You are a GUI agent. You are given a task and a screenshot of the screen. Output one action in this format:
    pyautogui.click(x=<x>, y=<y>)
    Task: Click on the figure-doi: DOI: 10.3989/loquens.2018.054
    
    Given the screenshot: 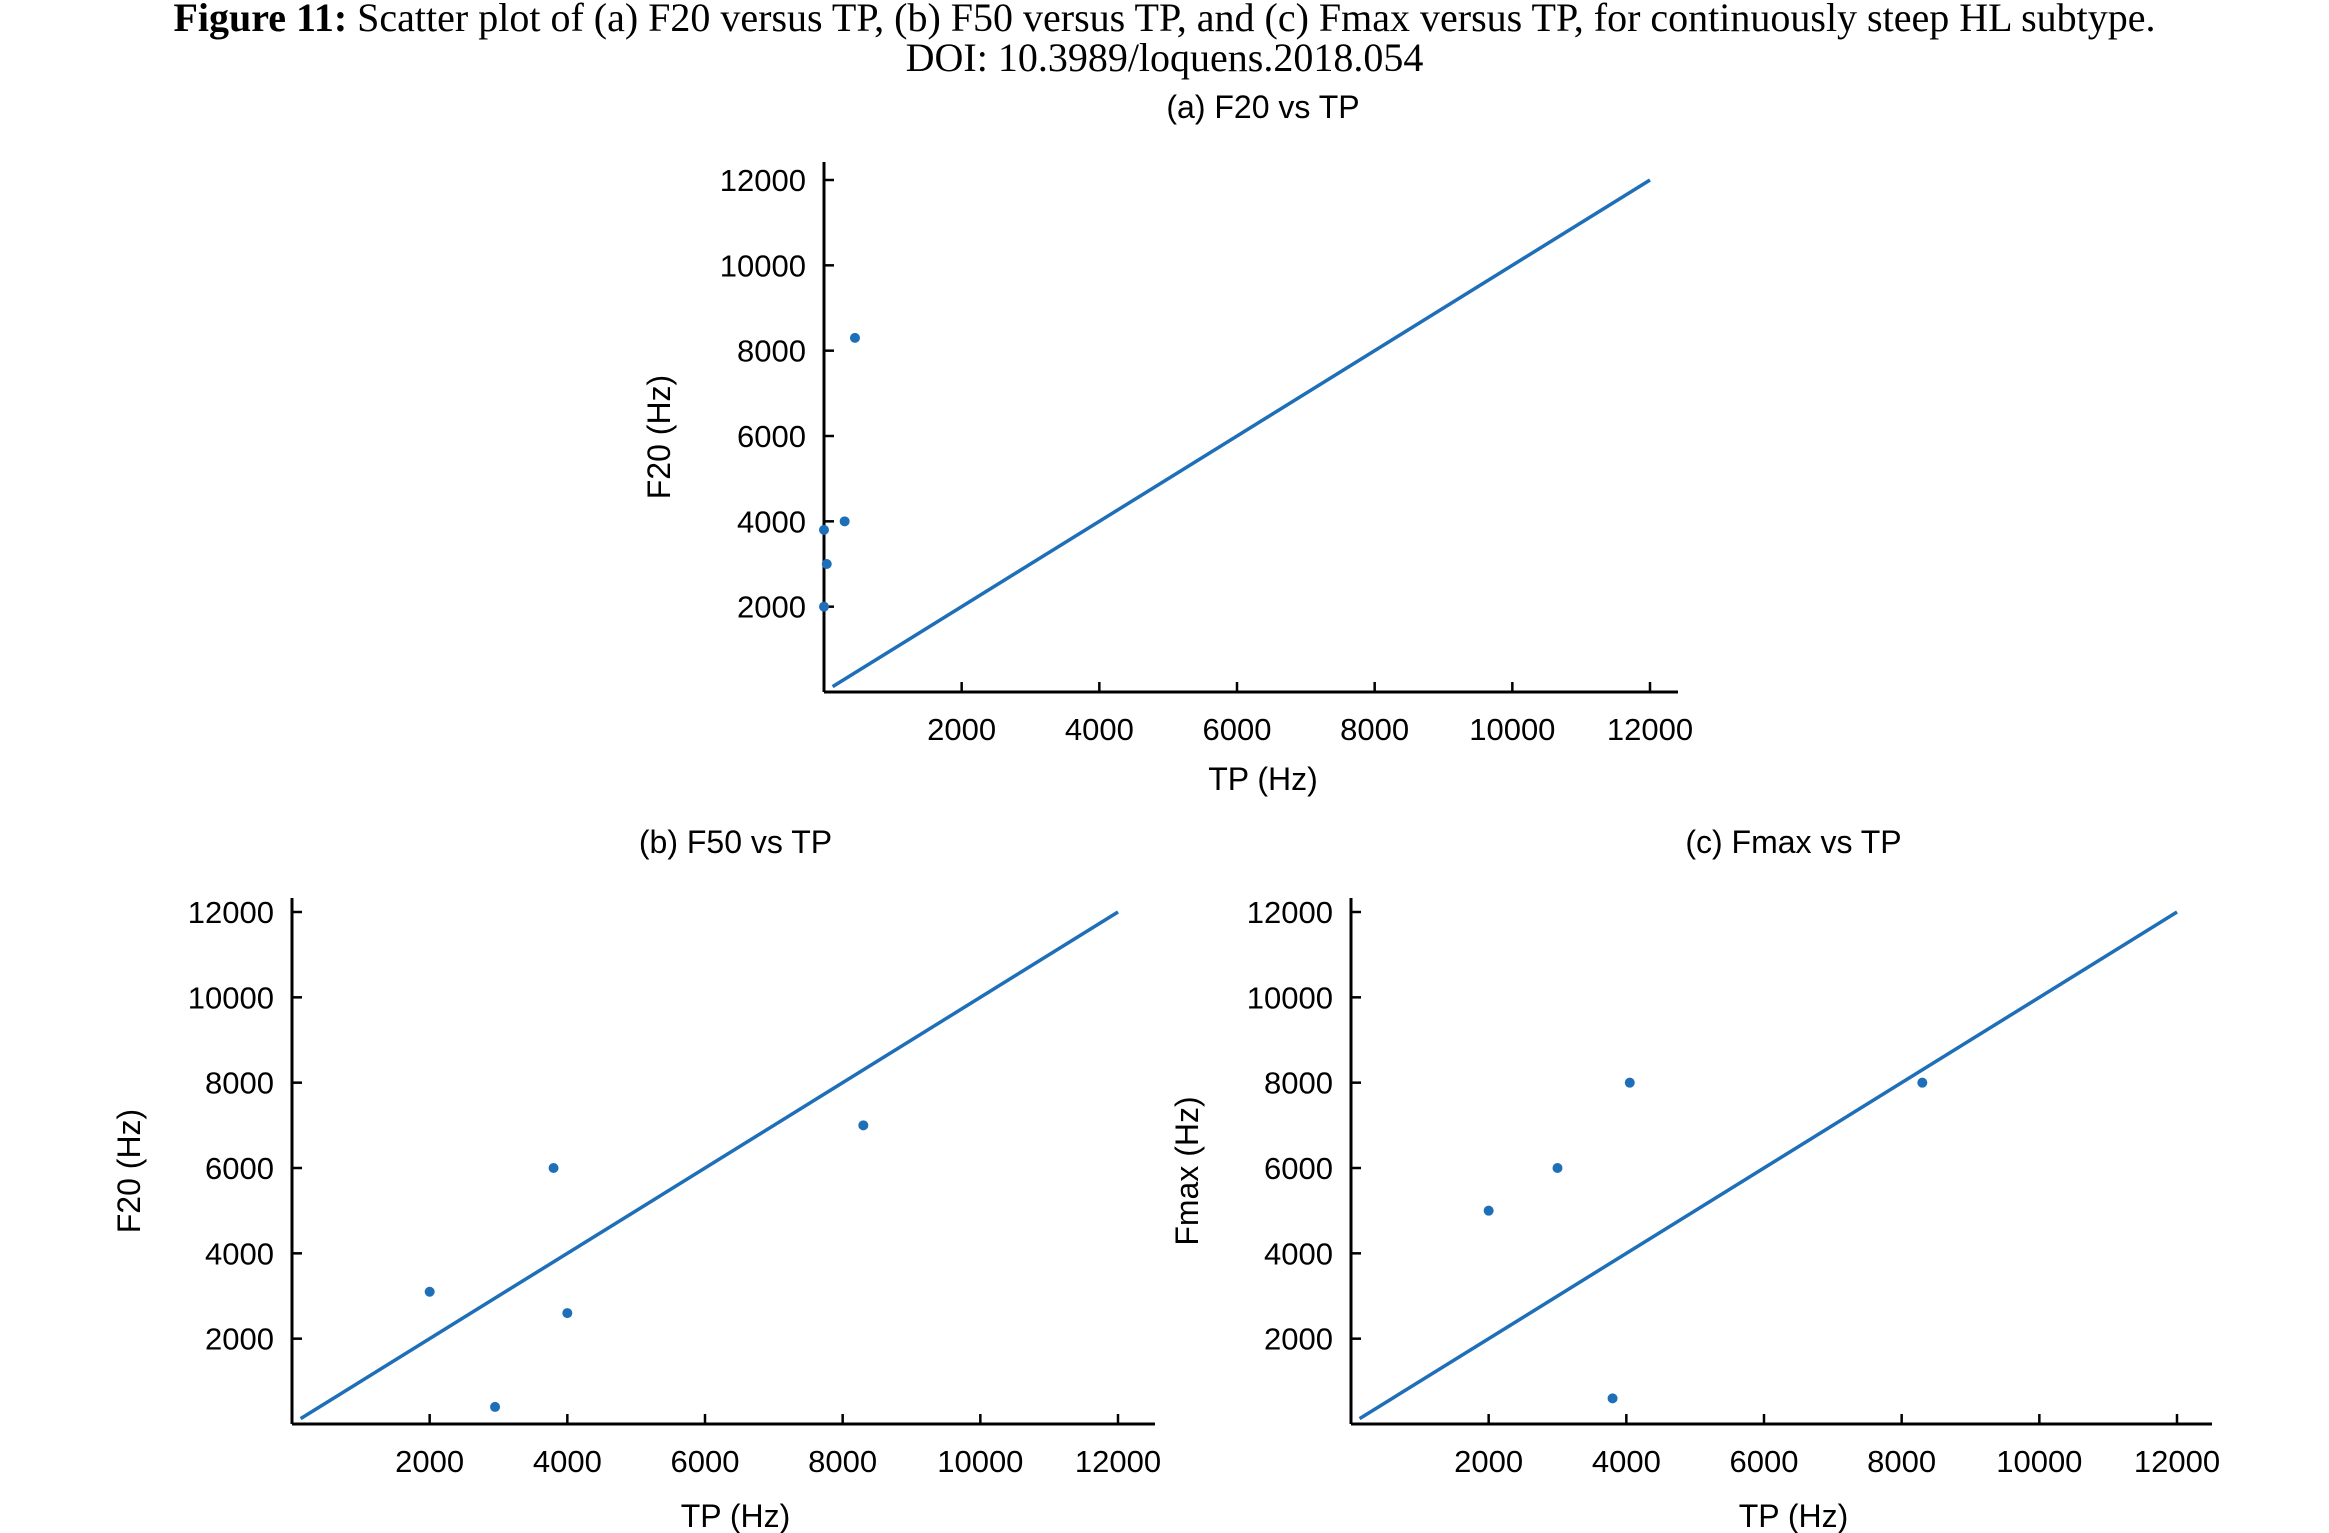 What is the action you would take?
    pyautogui.click(x=1164, y=57)
    